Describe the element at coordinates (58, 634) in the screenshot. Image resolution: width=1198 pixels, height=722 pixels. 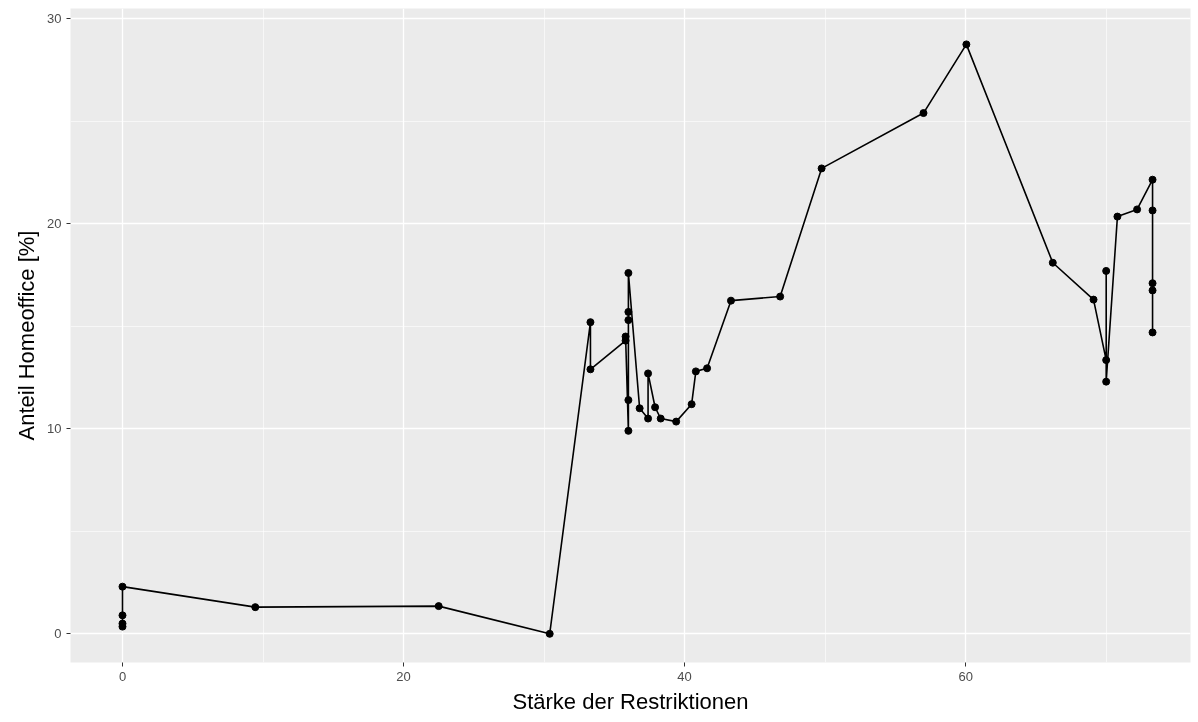
I see `y-tick-label: 0` at that location.